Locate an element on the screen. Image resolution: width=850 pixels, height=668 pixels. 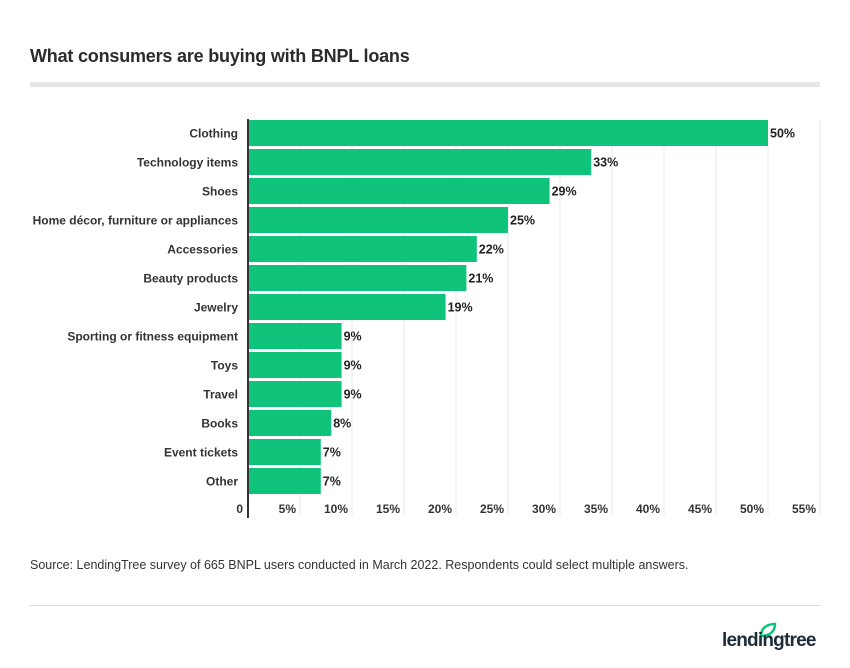
data-label: 8% is located at coordinates (342, 424).